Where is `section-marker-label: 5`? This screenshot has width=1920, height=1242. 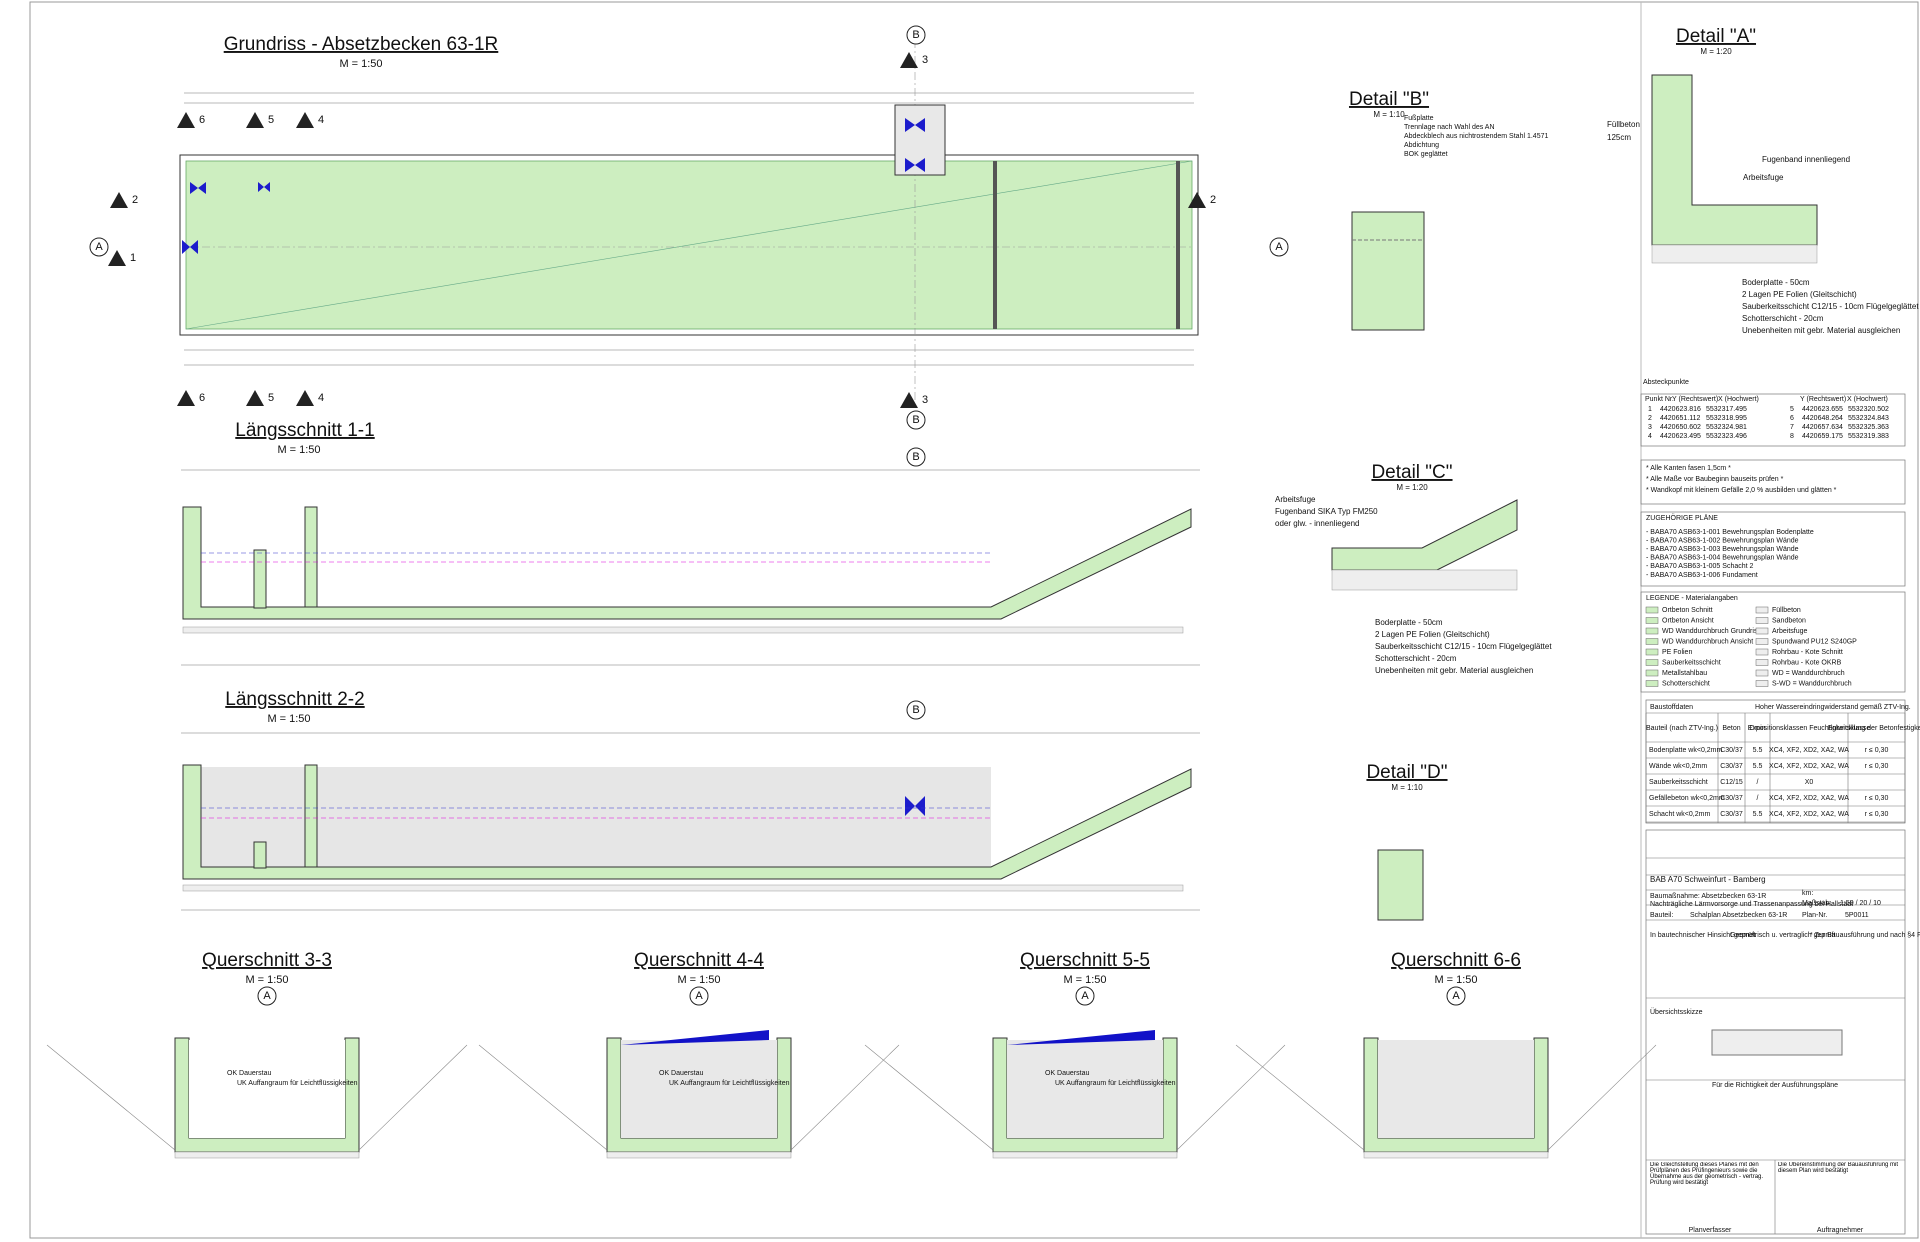
section-marker-label: 5 is located at coordinates (271, 398).